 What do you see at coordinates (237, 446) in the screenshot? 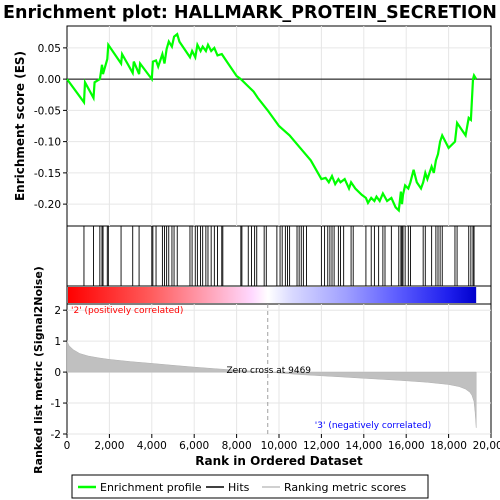
I see `x-tick-label: 8,000` at bounding box center [237, 446].